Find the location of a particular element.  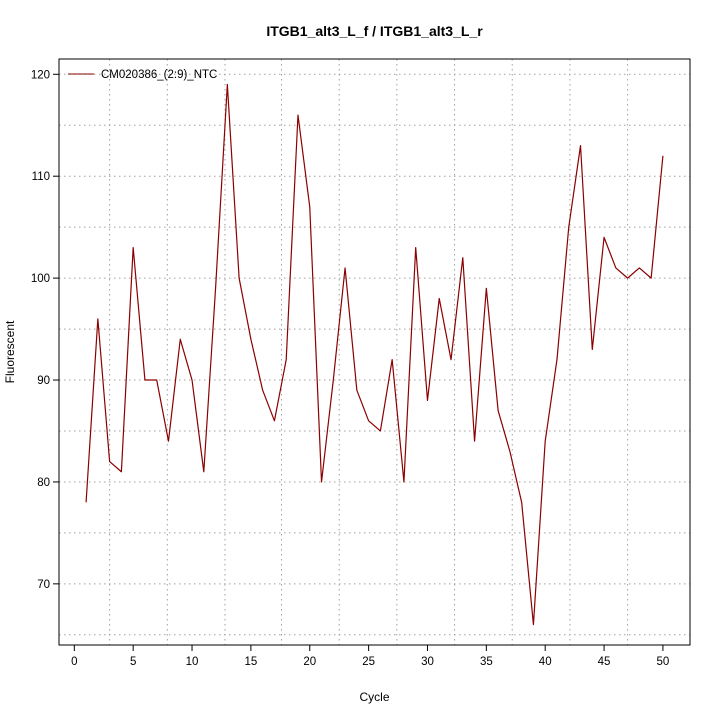

y-tick-label: 80 is located at coordinates (43, 483).